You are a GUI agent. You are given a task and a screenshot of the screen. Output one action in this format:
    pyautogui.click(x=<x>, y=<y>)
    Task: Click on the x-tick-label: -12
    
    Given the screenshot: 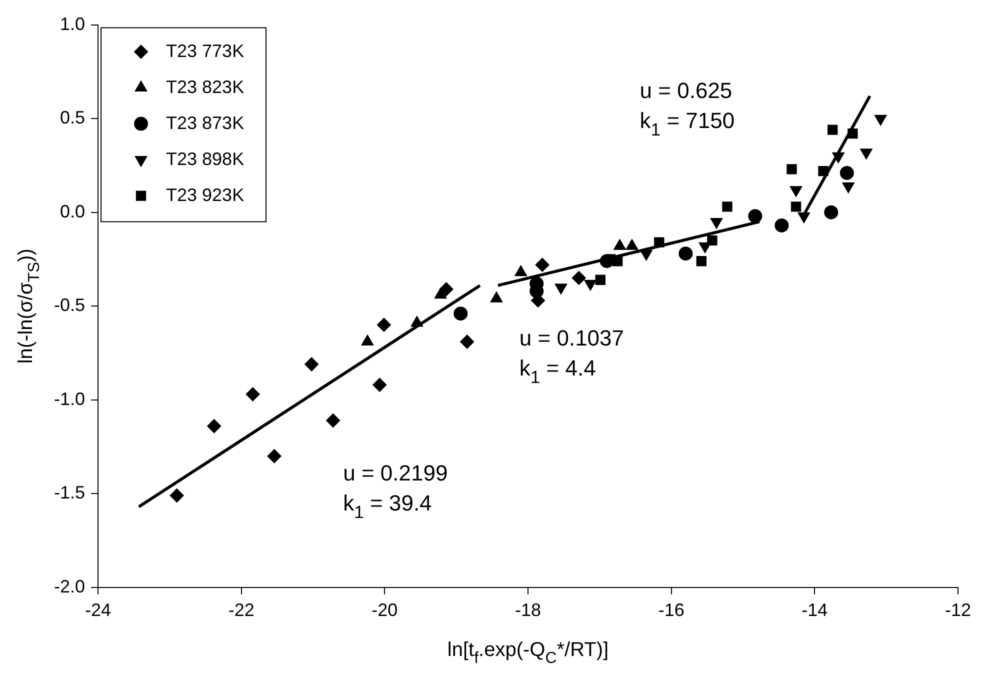 What is the action you would take?
    pyautogui.click(x=958, y=610)
    